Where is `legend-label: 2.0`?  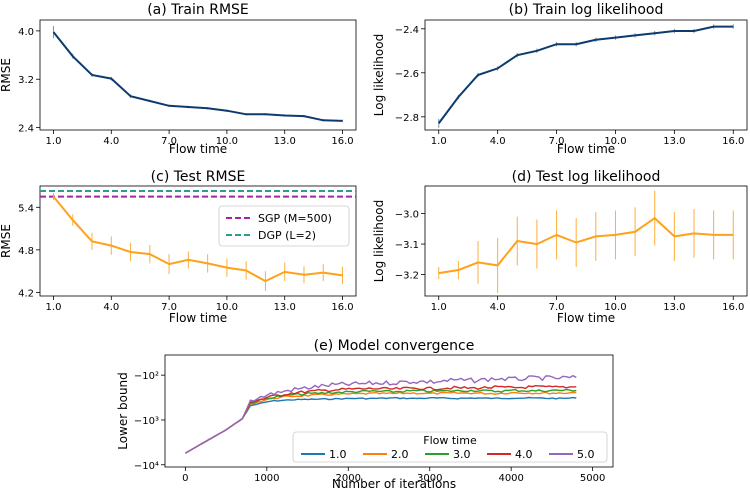 legend-label: 2.0 is located at coordinates (400, 454).